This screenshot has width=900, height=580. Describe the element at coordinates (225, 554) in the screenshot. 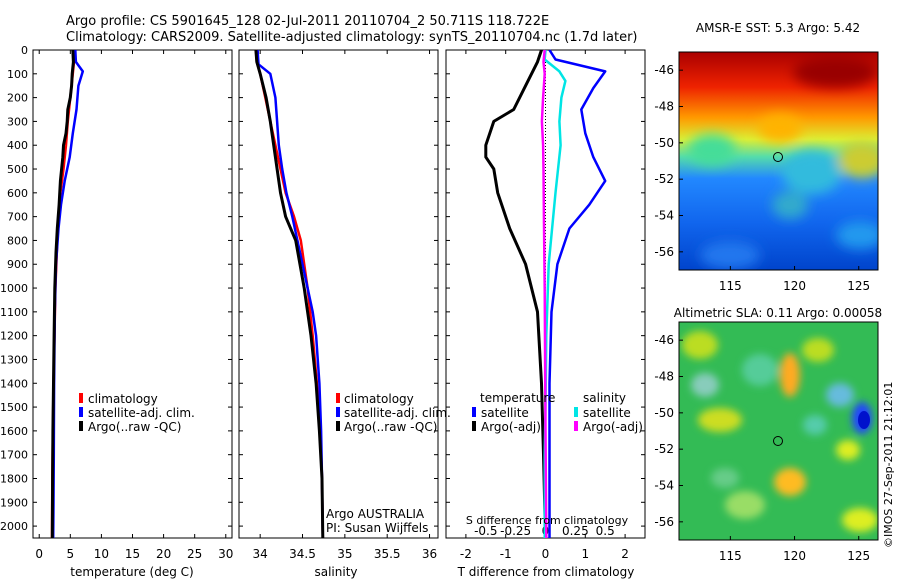

I see `x-tick-label: 30` at that location.